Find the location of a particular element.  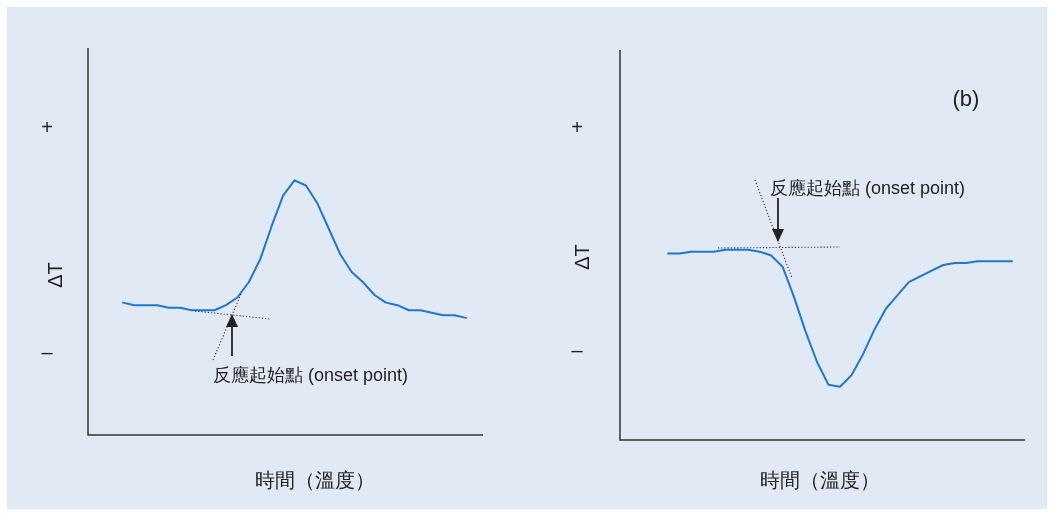

text: 反應起始點 (onset point) is located at coordinates (868, 188).